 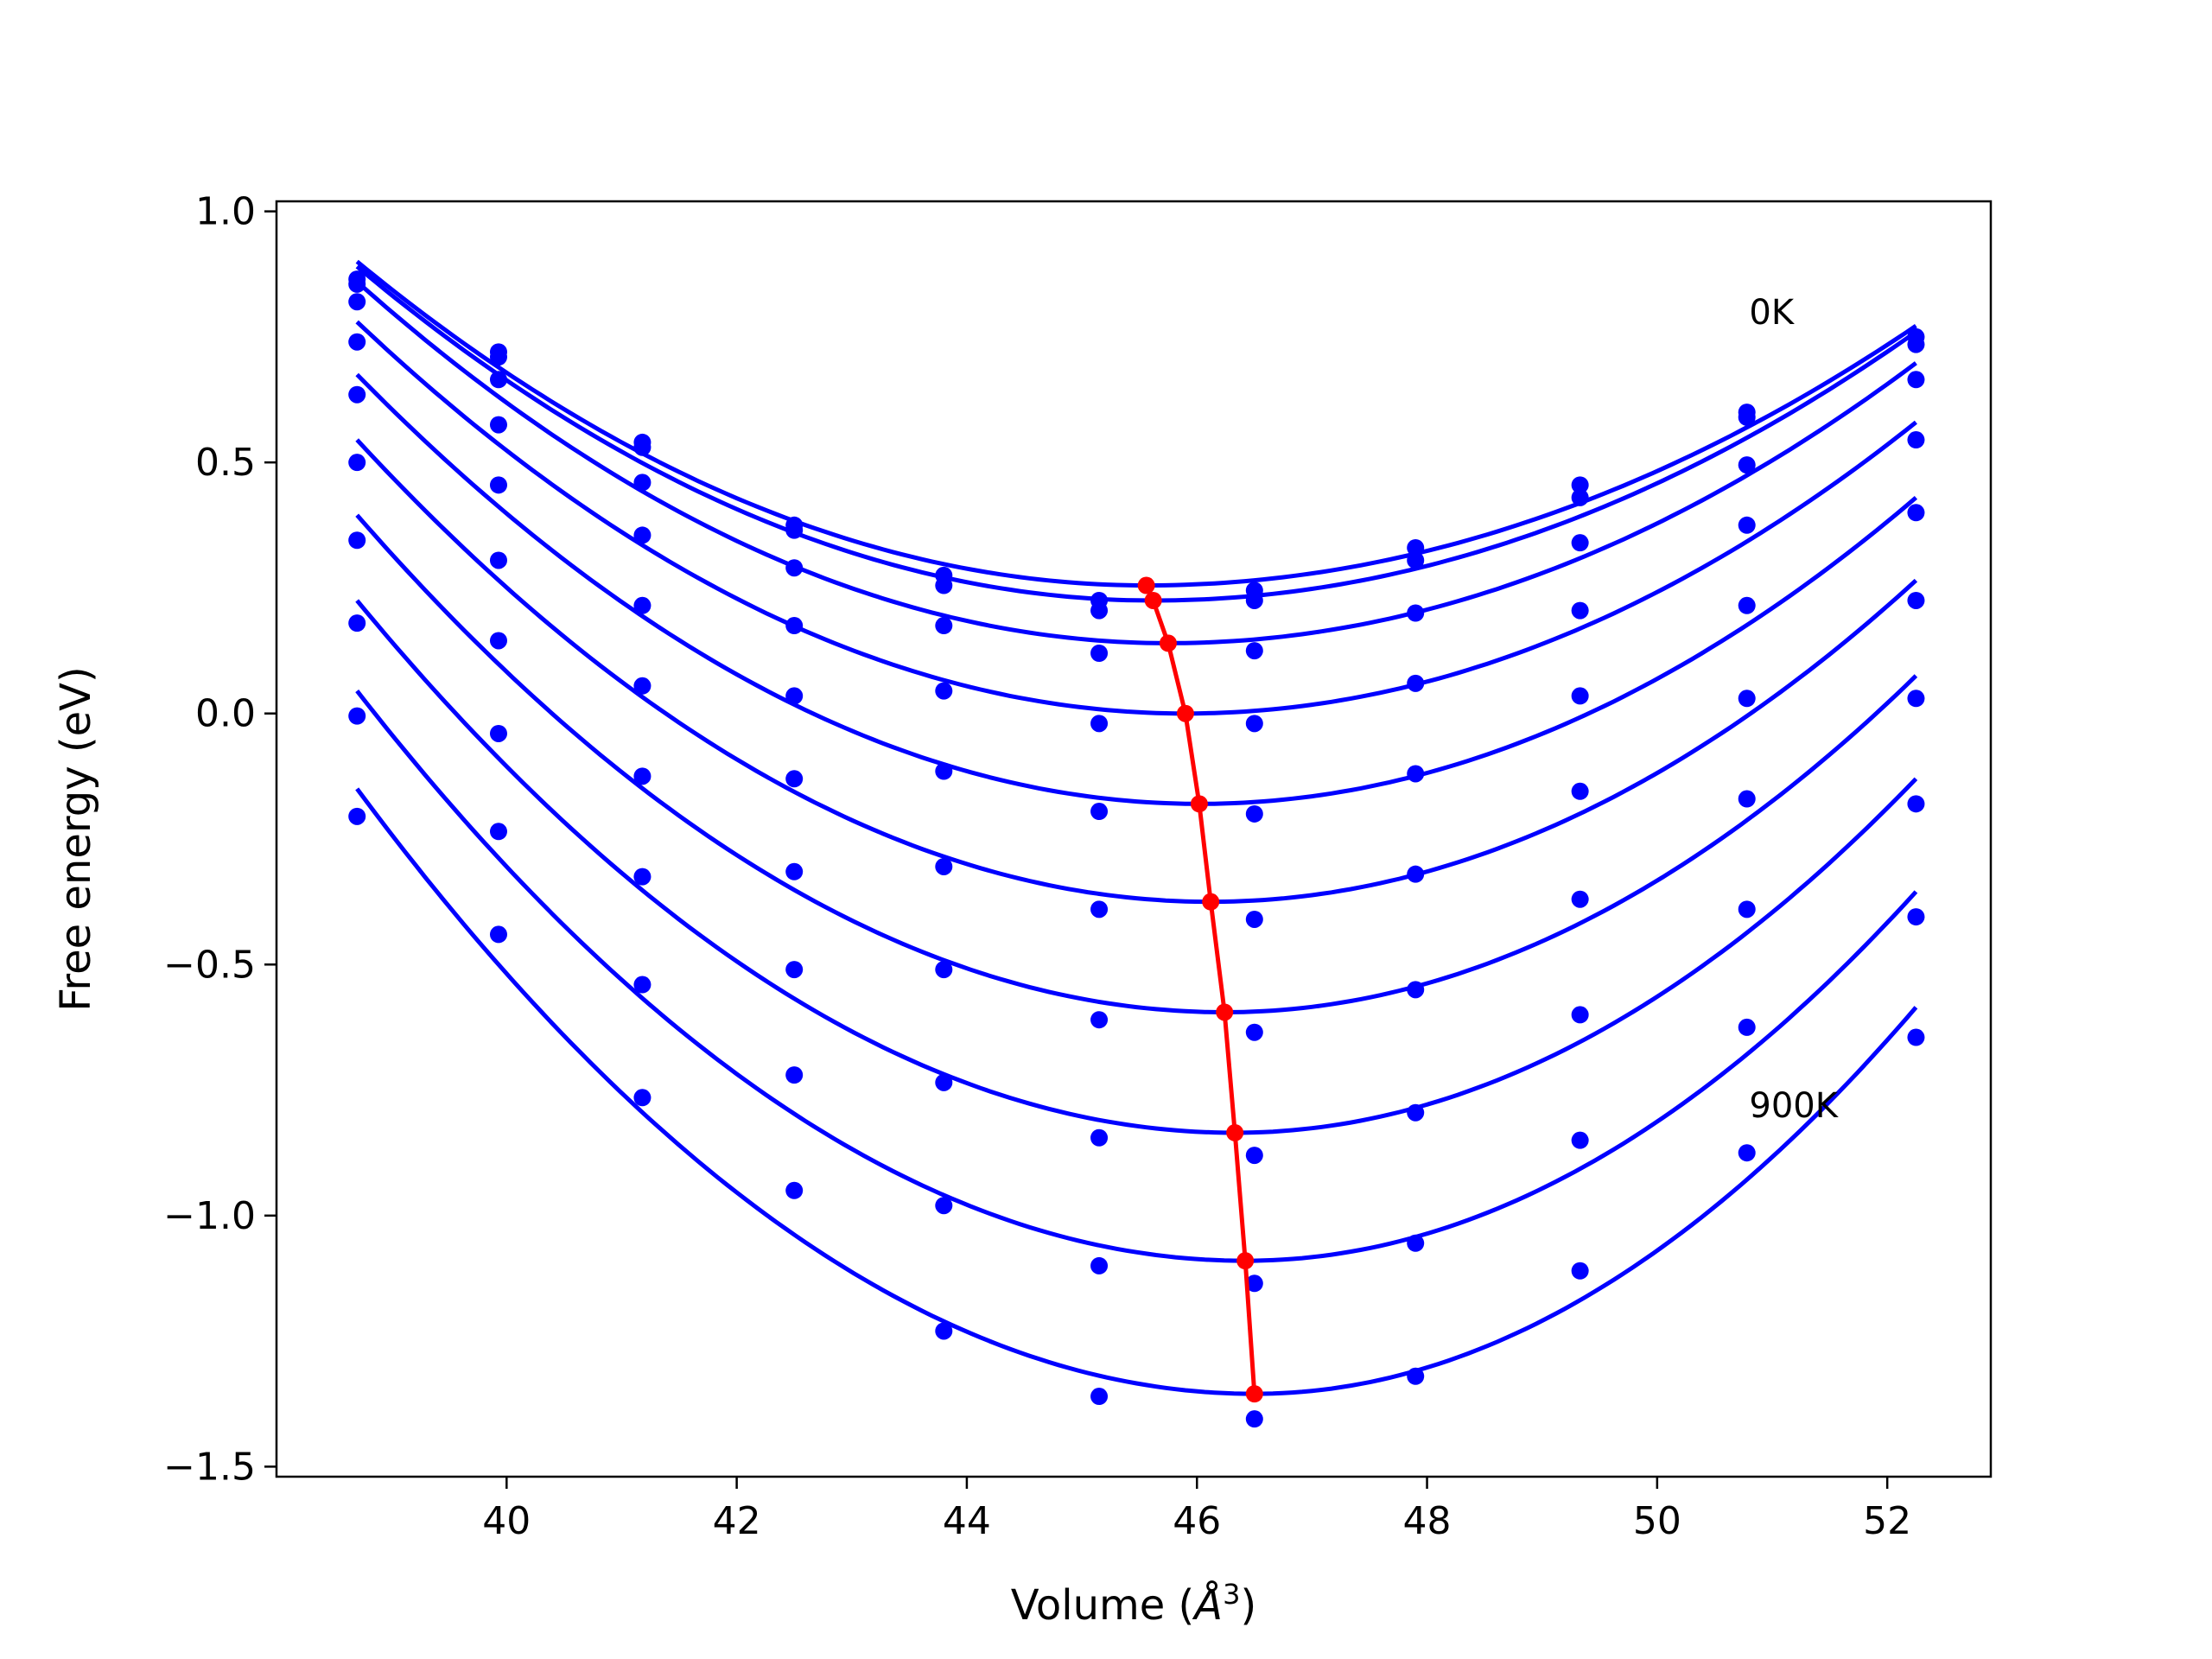 What do you see at coordinates (1887, 1521) in the screenshot?
I see `x-tick-label: 52` at bounding box center [1887, 1521].